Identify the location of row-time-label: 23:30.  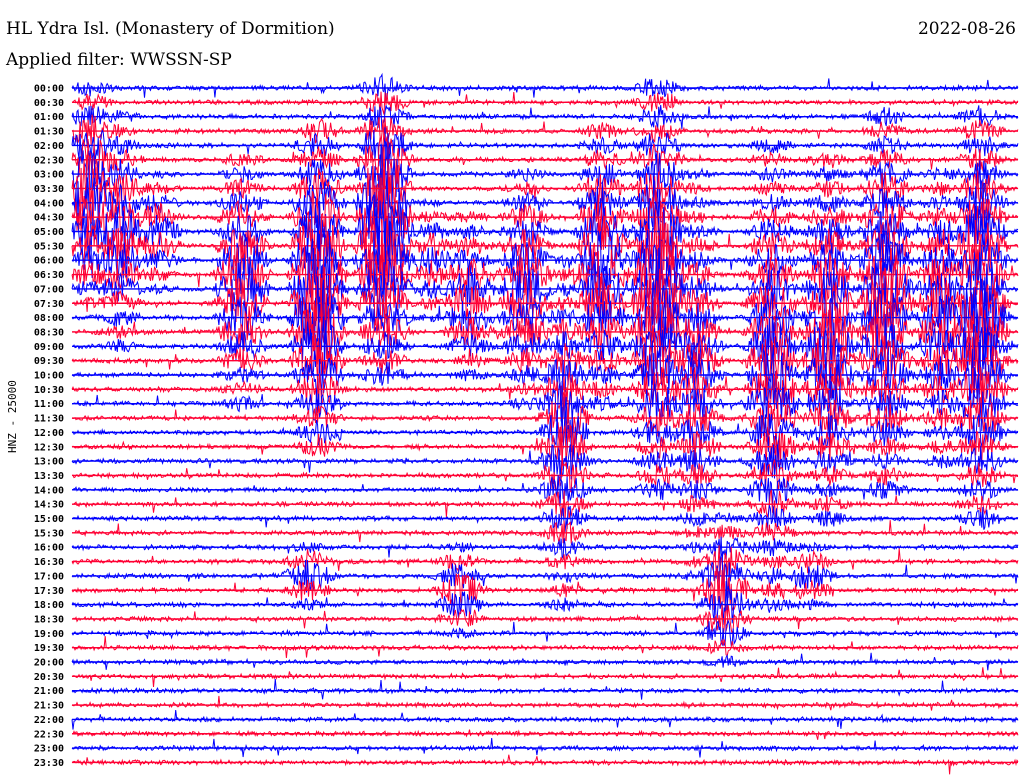
(49, 763).